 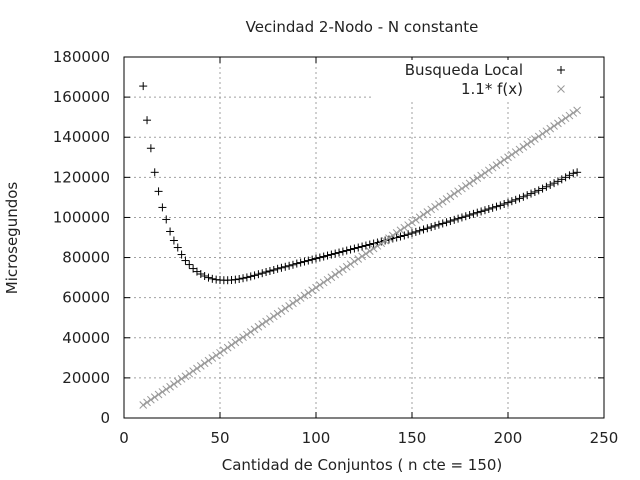 What do you see at coordinates (362, 465) in the screenshot?
I see `x-axis-label: Cantidad de Conjuntos ( n cte = 150)` at bounding box center [362, 465].